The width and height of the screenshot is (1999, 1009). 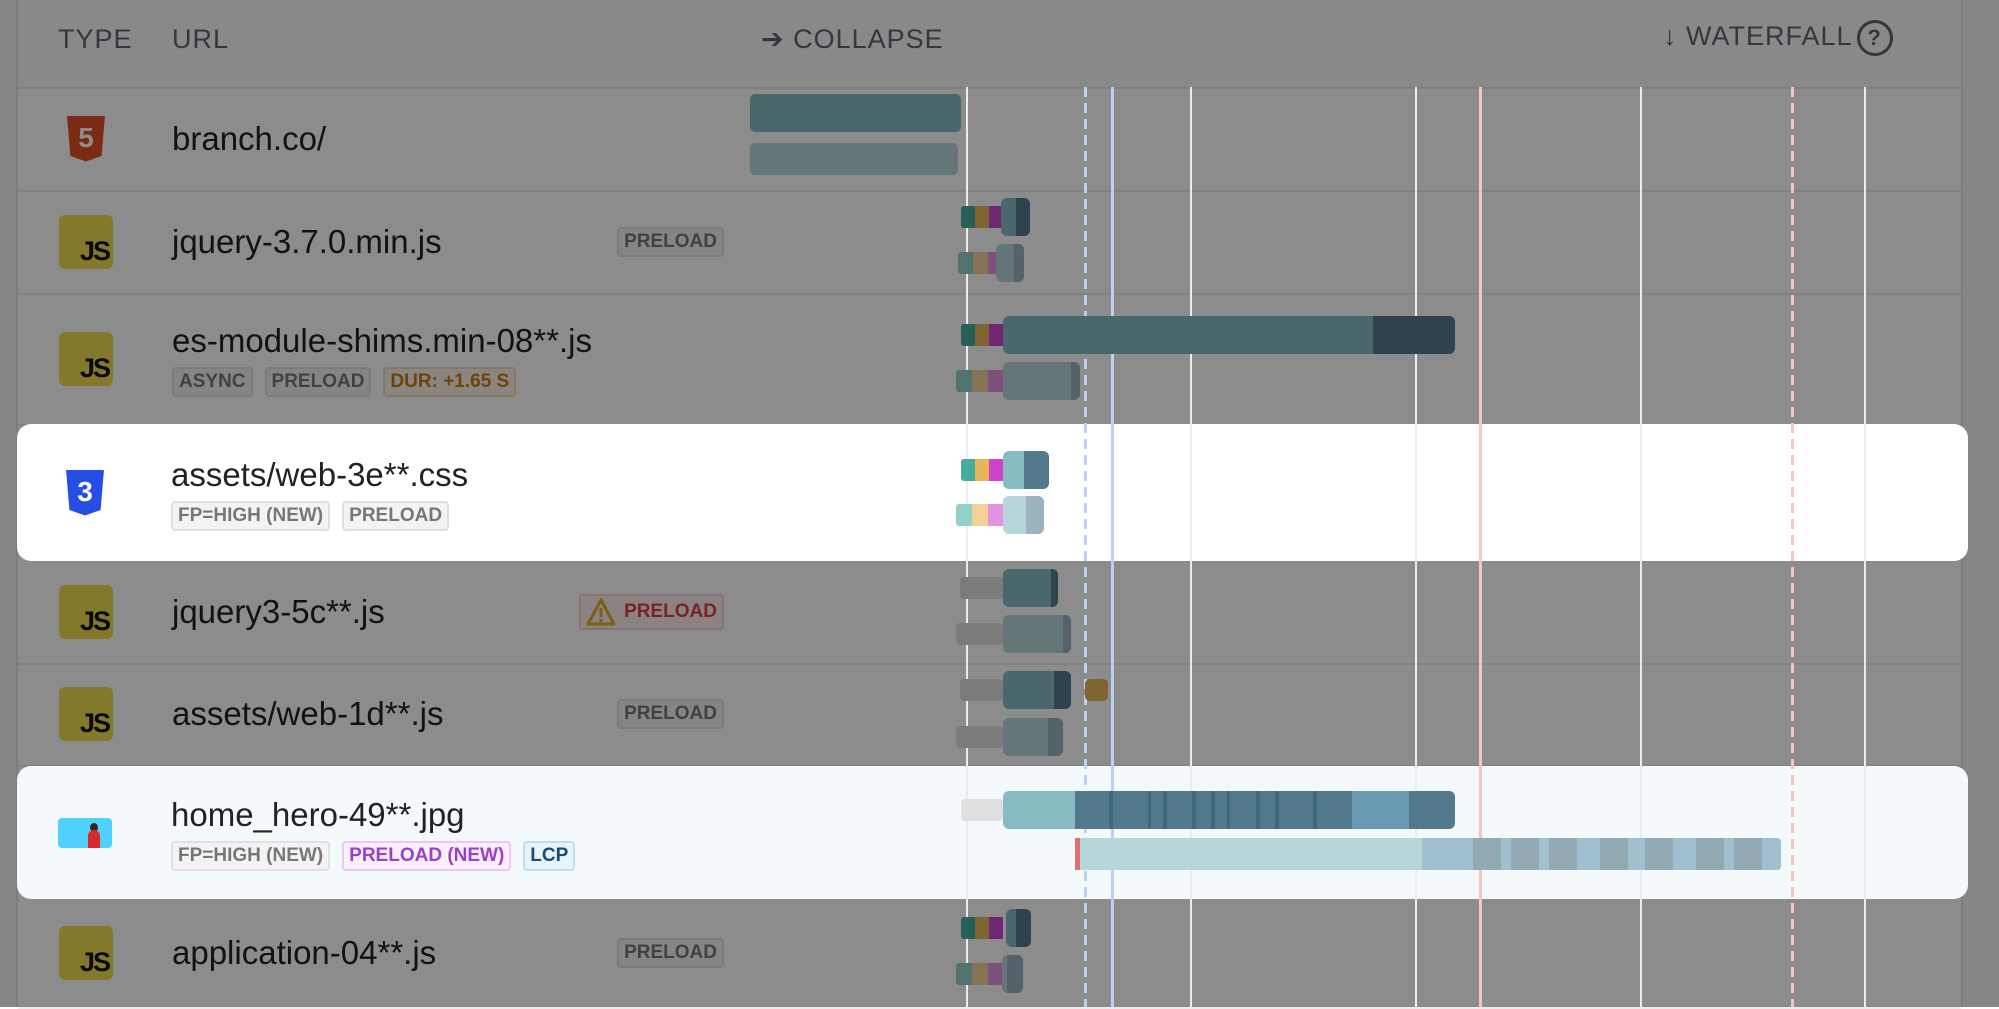 What do you see at coordinates (989, 44) in the screenshot?
I see `table-header: TYPE URL ➔ COLLAPSE ↓ WATERFALL?` at bounding box center [989, 44].